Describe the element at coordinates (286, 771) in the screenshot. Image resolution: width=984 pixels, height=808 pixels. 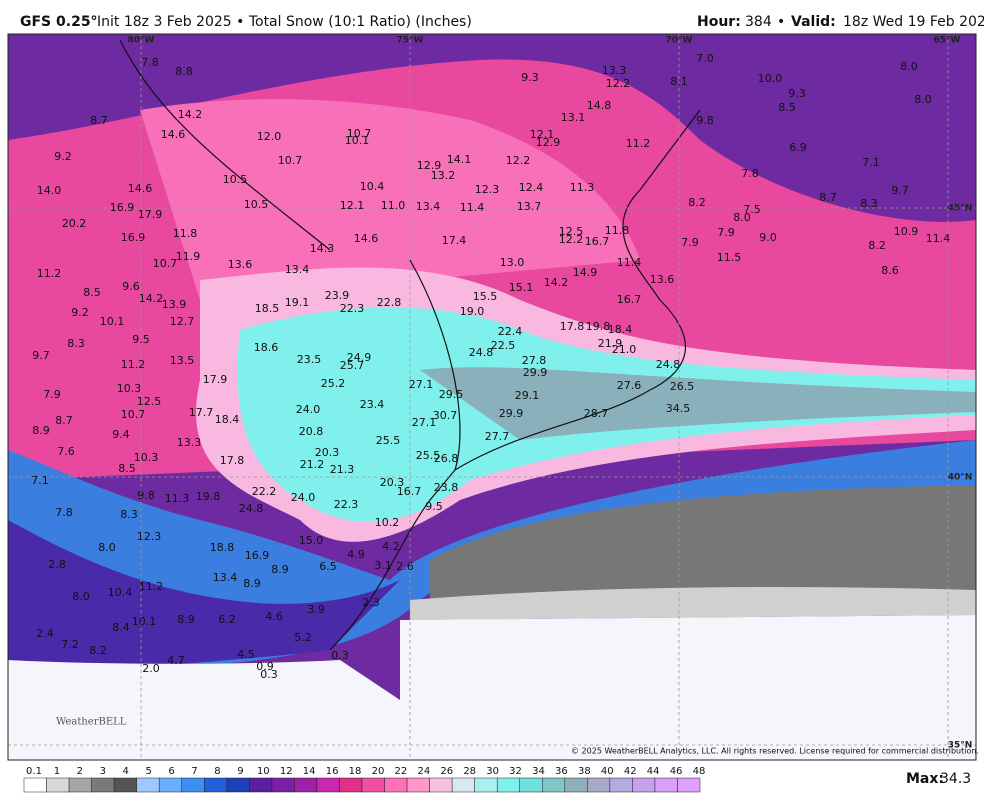
I see `colorbar-label: 12` at that location.